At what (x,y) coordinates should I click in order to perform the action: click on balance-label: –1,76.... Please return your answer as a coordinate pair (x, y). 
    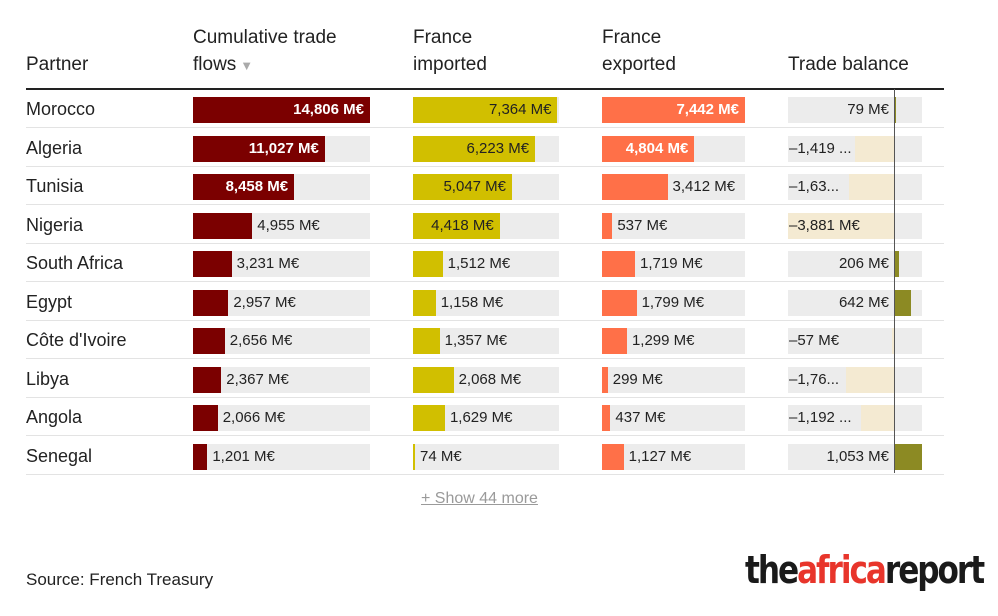
    Looking at the image, I should click on (814, 379).